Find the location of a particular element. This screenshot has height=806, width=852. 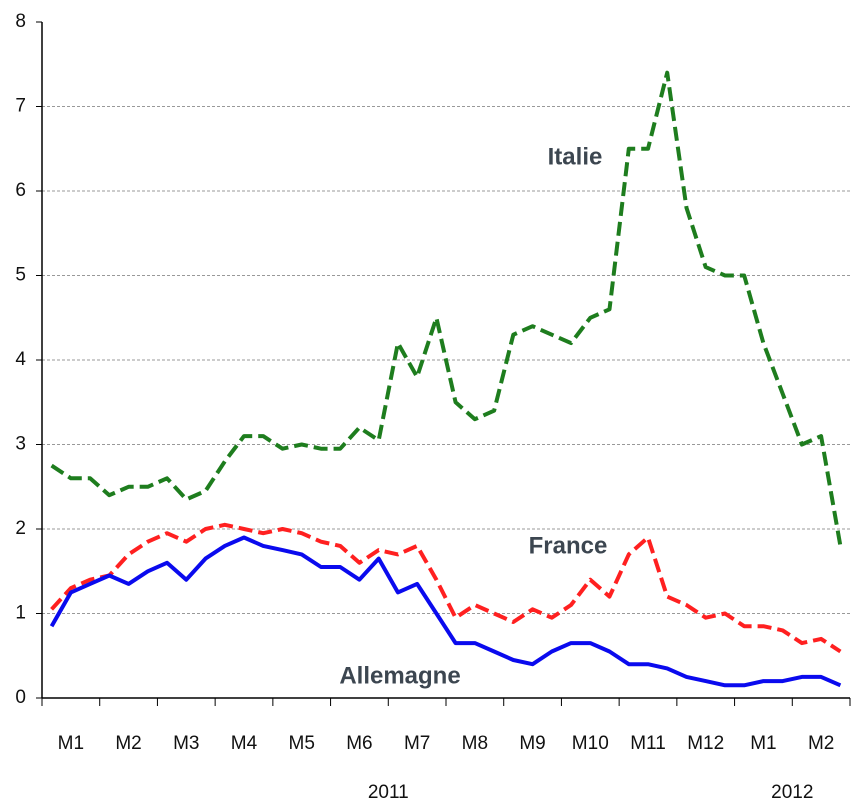

year-label: 2012 is located at coordinates (792, 792).